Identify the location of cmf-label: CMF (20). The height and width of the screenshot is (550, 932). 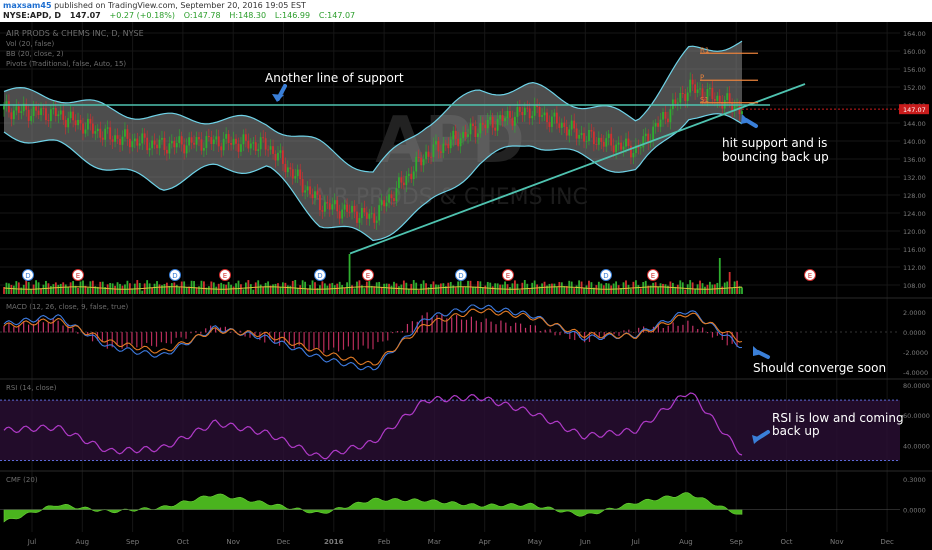
(22, 480).